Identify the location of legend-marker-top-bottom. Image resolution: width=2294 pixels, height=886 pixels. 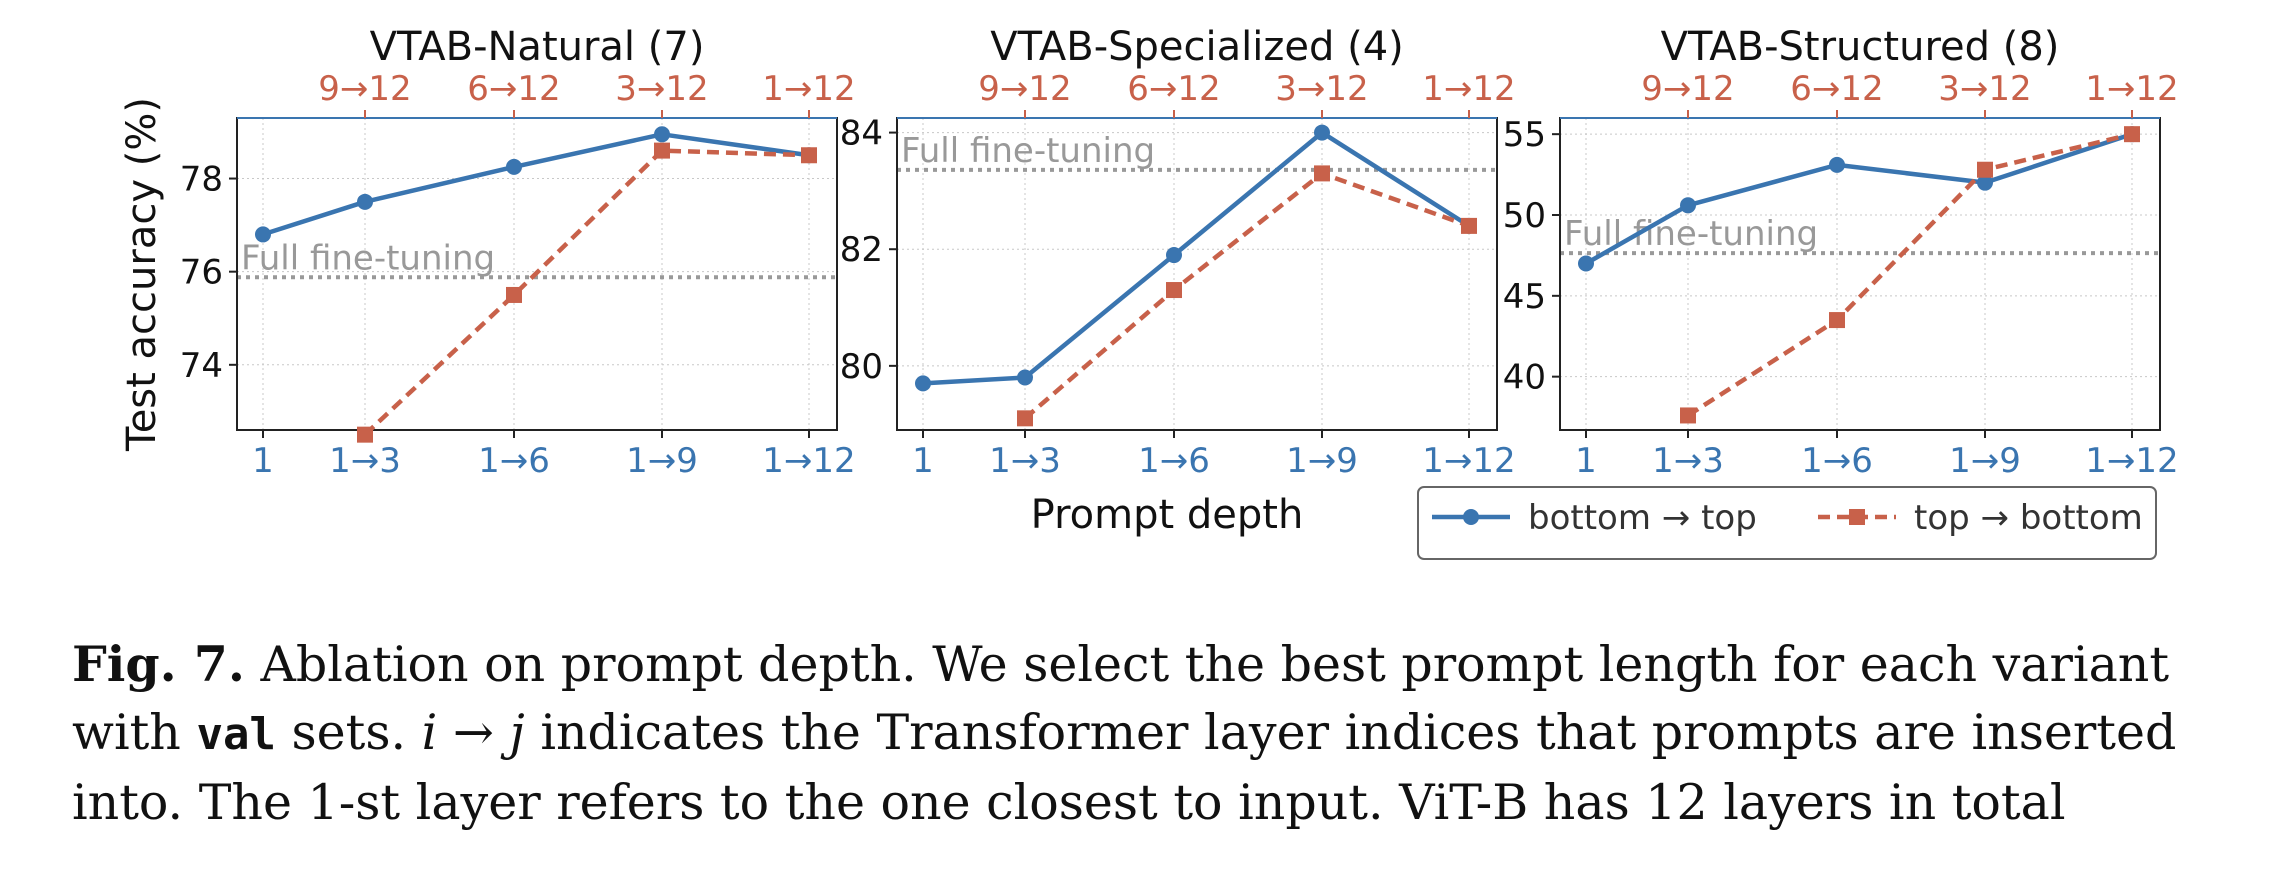
(1857, 517).